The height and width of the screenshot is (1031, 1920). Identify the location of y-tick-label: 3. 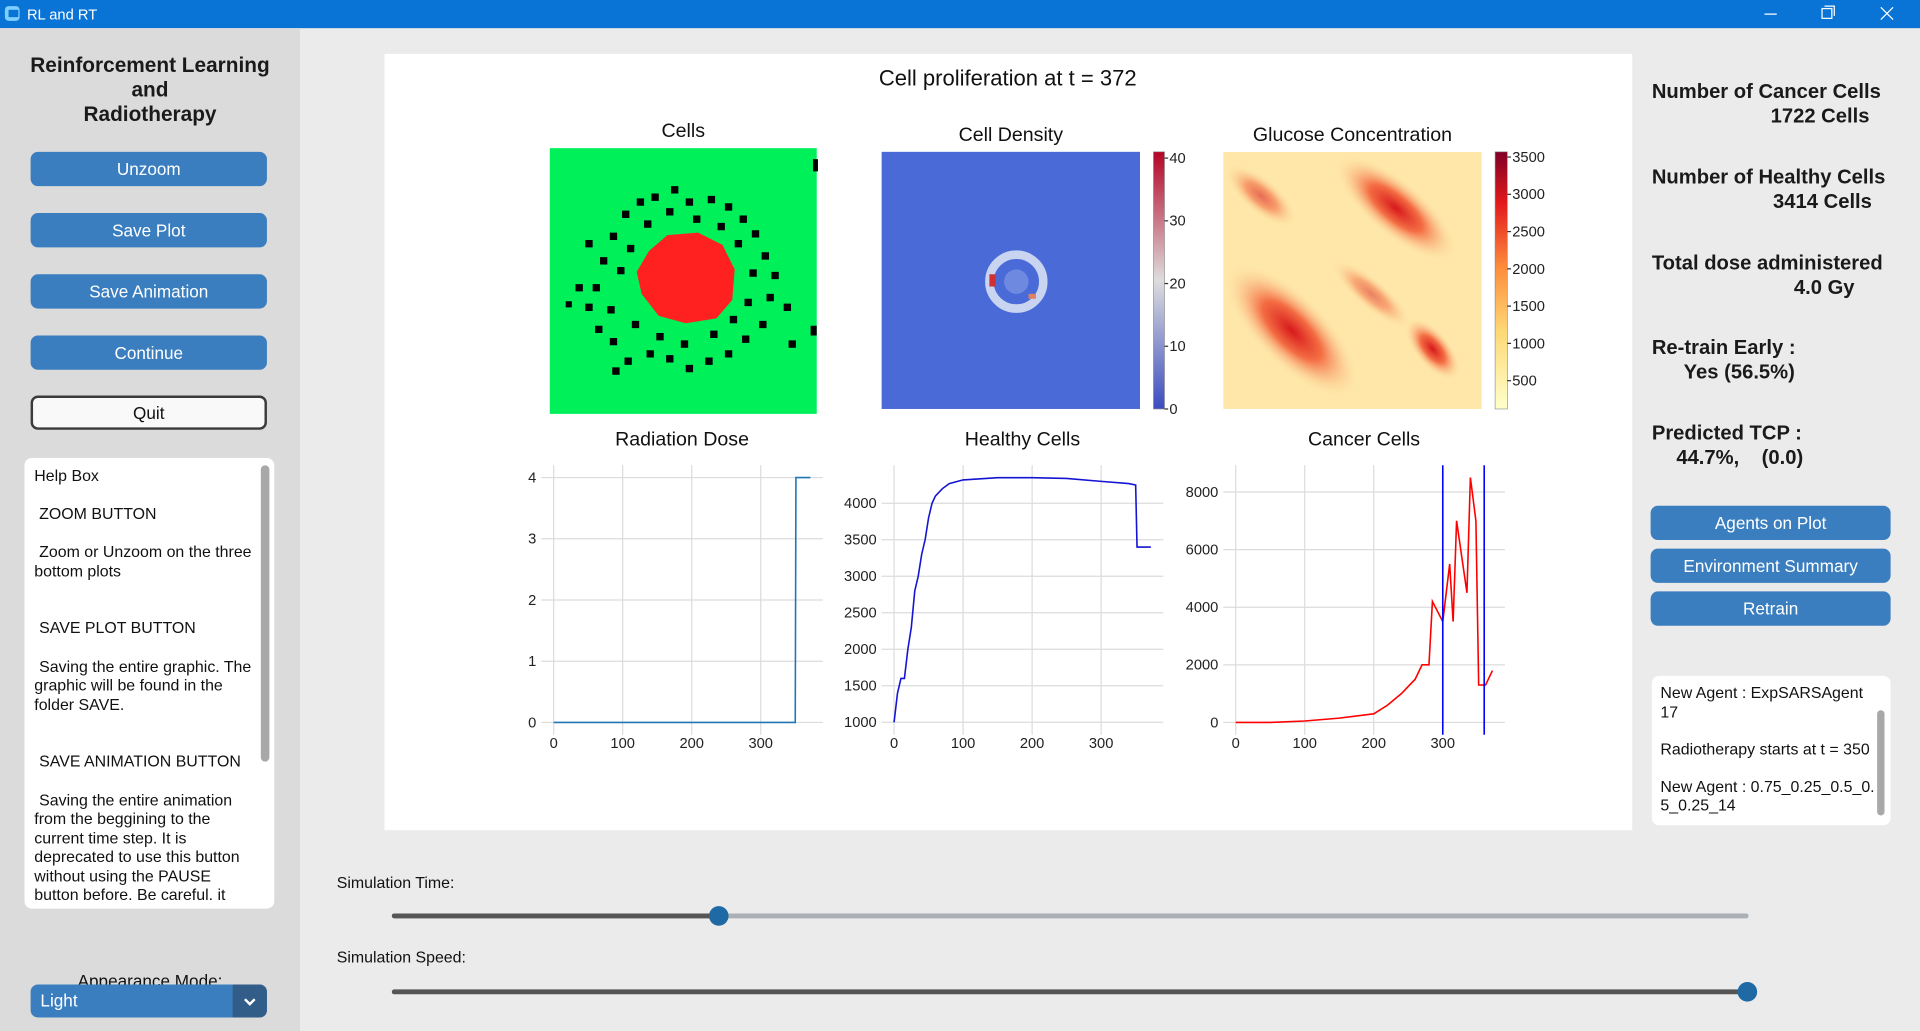
(532, 540).